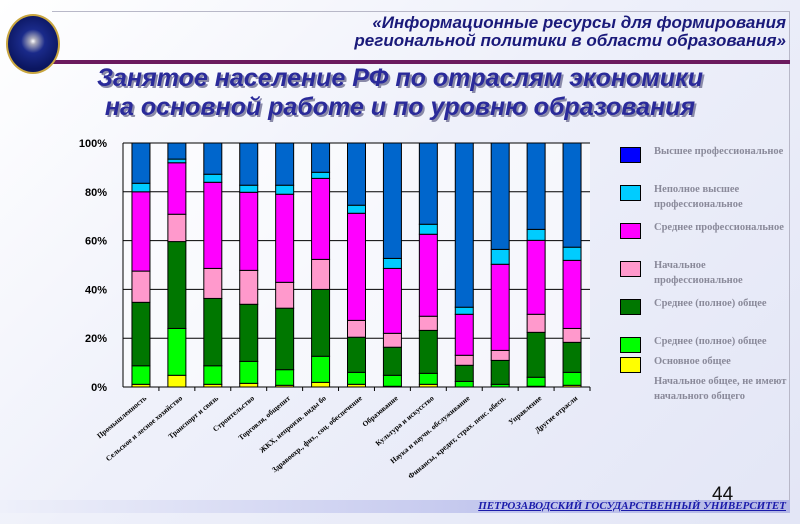 The image size is (800, 524). Describe the element at coordinates (421, 11) in the screenshot. I see `slide-frame-top` at that location.